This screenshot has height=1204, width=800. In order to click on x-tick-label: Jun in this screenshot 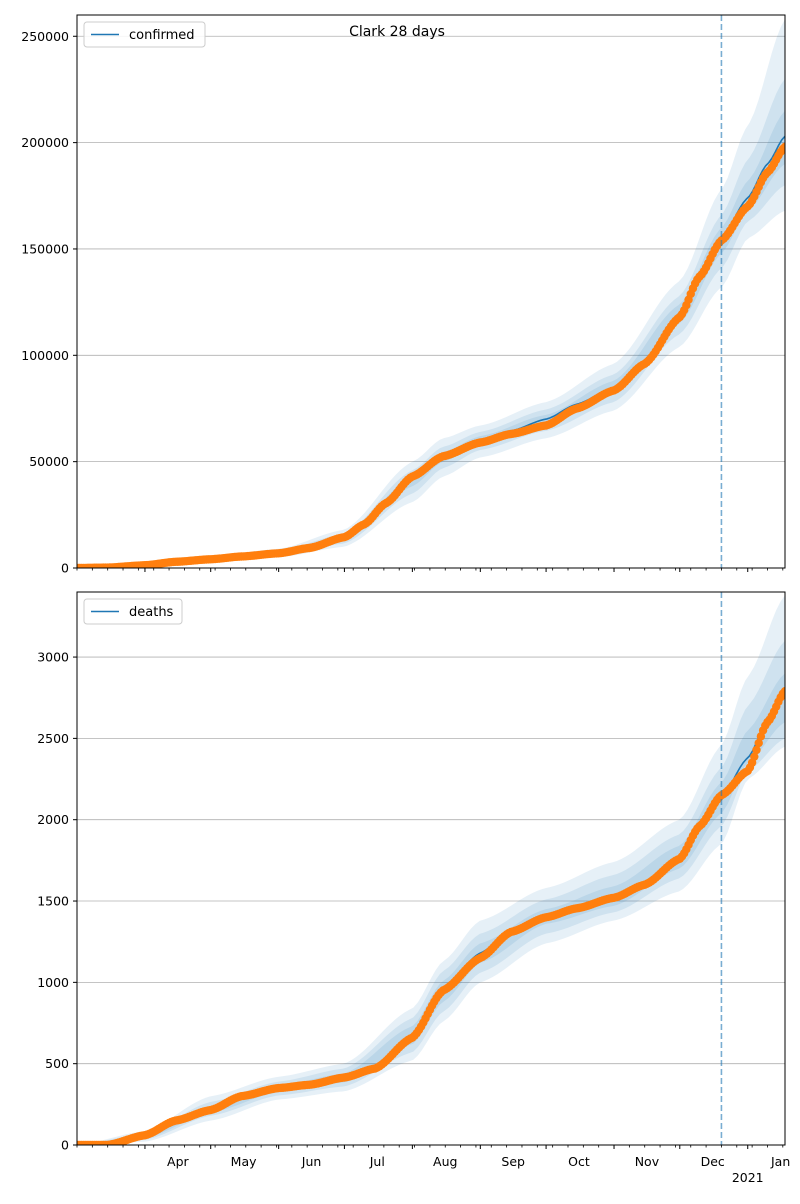, I will do `click(311, 1161)`.